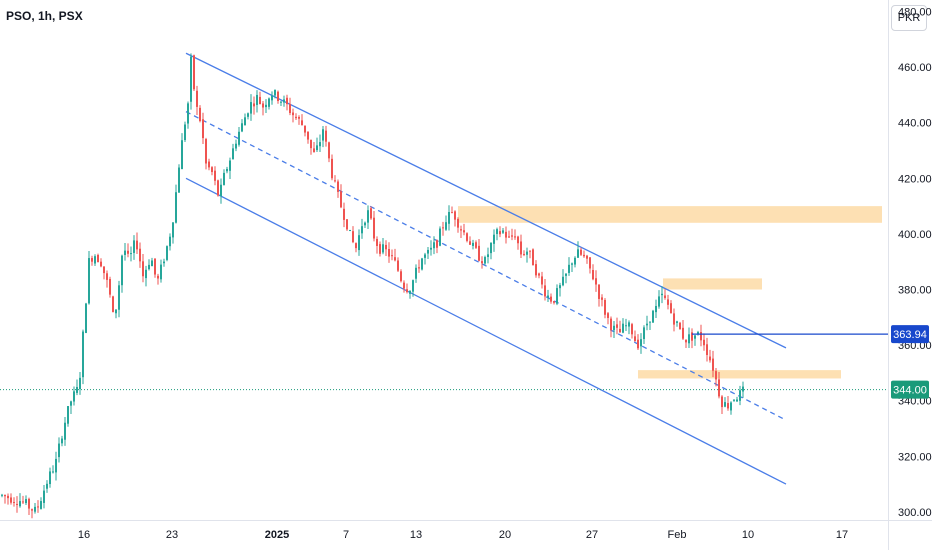 Image resolution: width=932 pixels, height=550 pixels. I want to click on y-tick-label: 340.00, so click(915, 402).